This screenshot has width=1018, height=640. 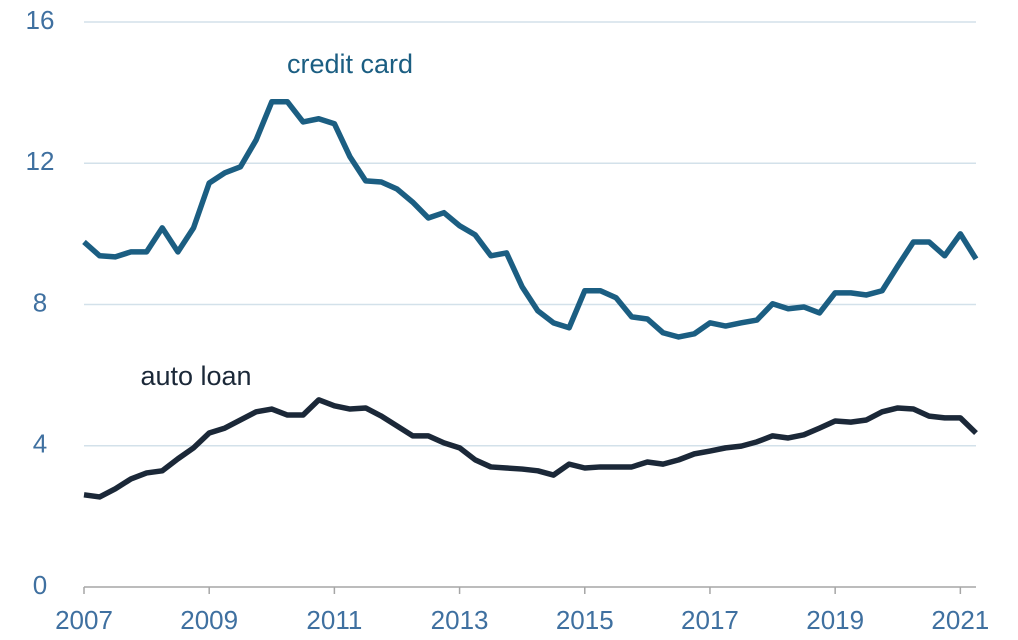 What do you see at coordinates (585, 620) in the screenshot?
I see `x-tick-label: 2015` at bounding box center [585, 620].